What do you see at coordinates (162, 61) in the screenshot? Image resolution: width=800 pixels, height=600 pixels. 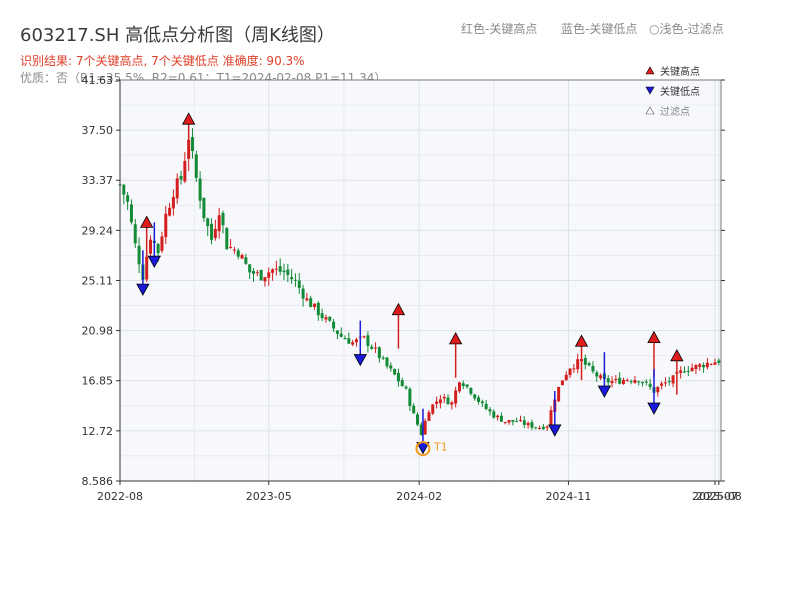 I see `result-summary: 识别结果: 7个关键高点, 7个关键低点 准确度: 90.3%` at bounding box center [162, 61].